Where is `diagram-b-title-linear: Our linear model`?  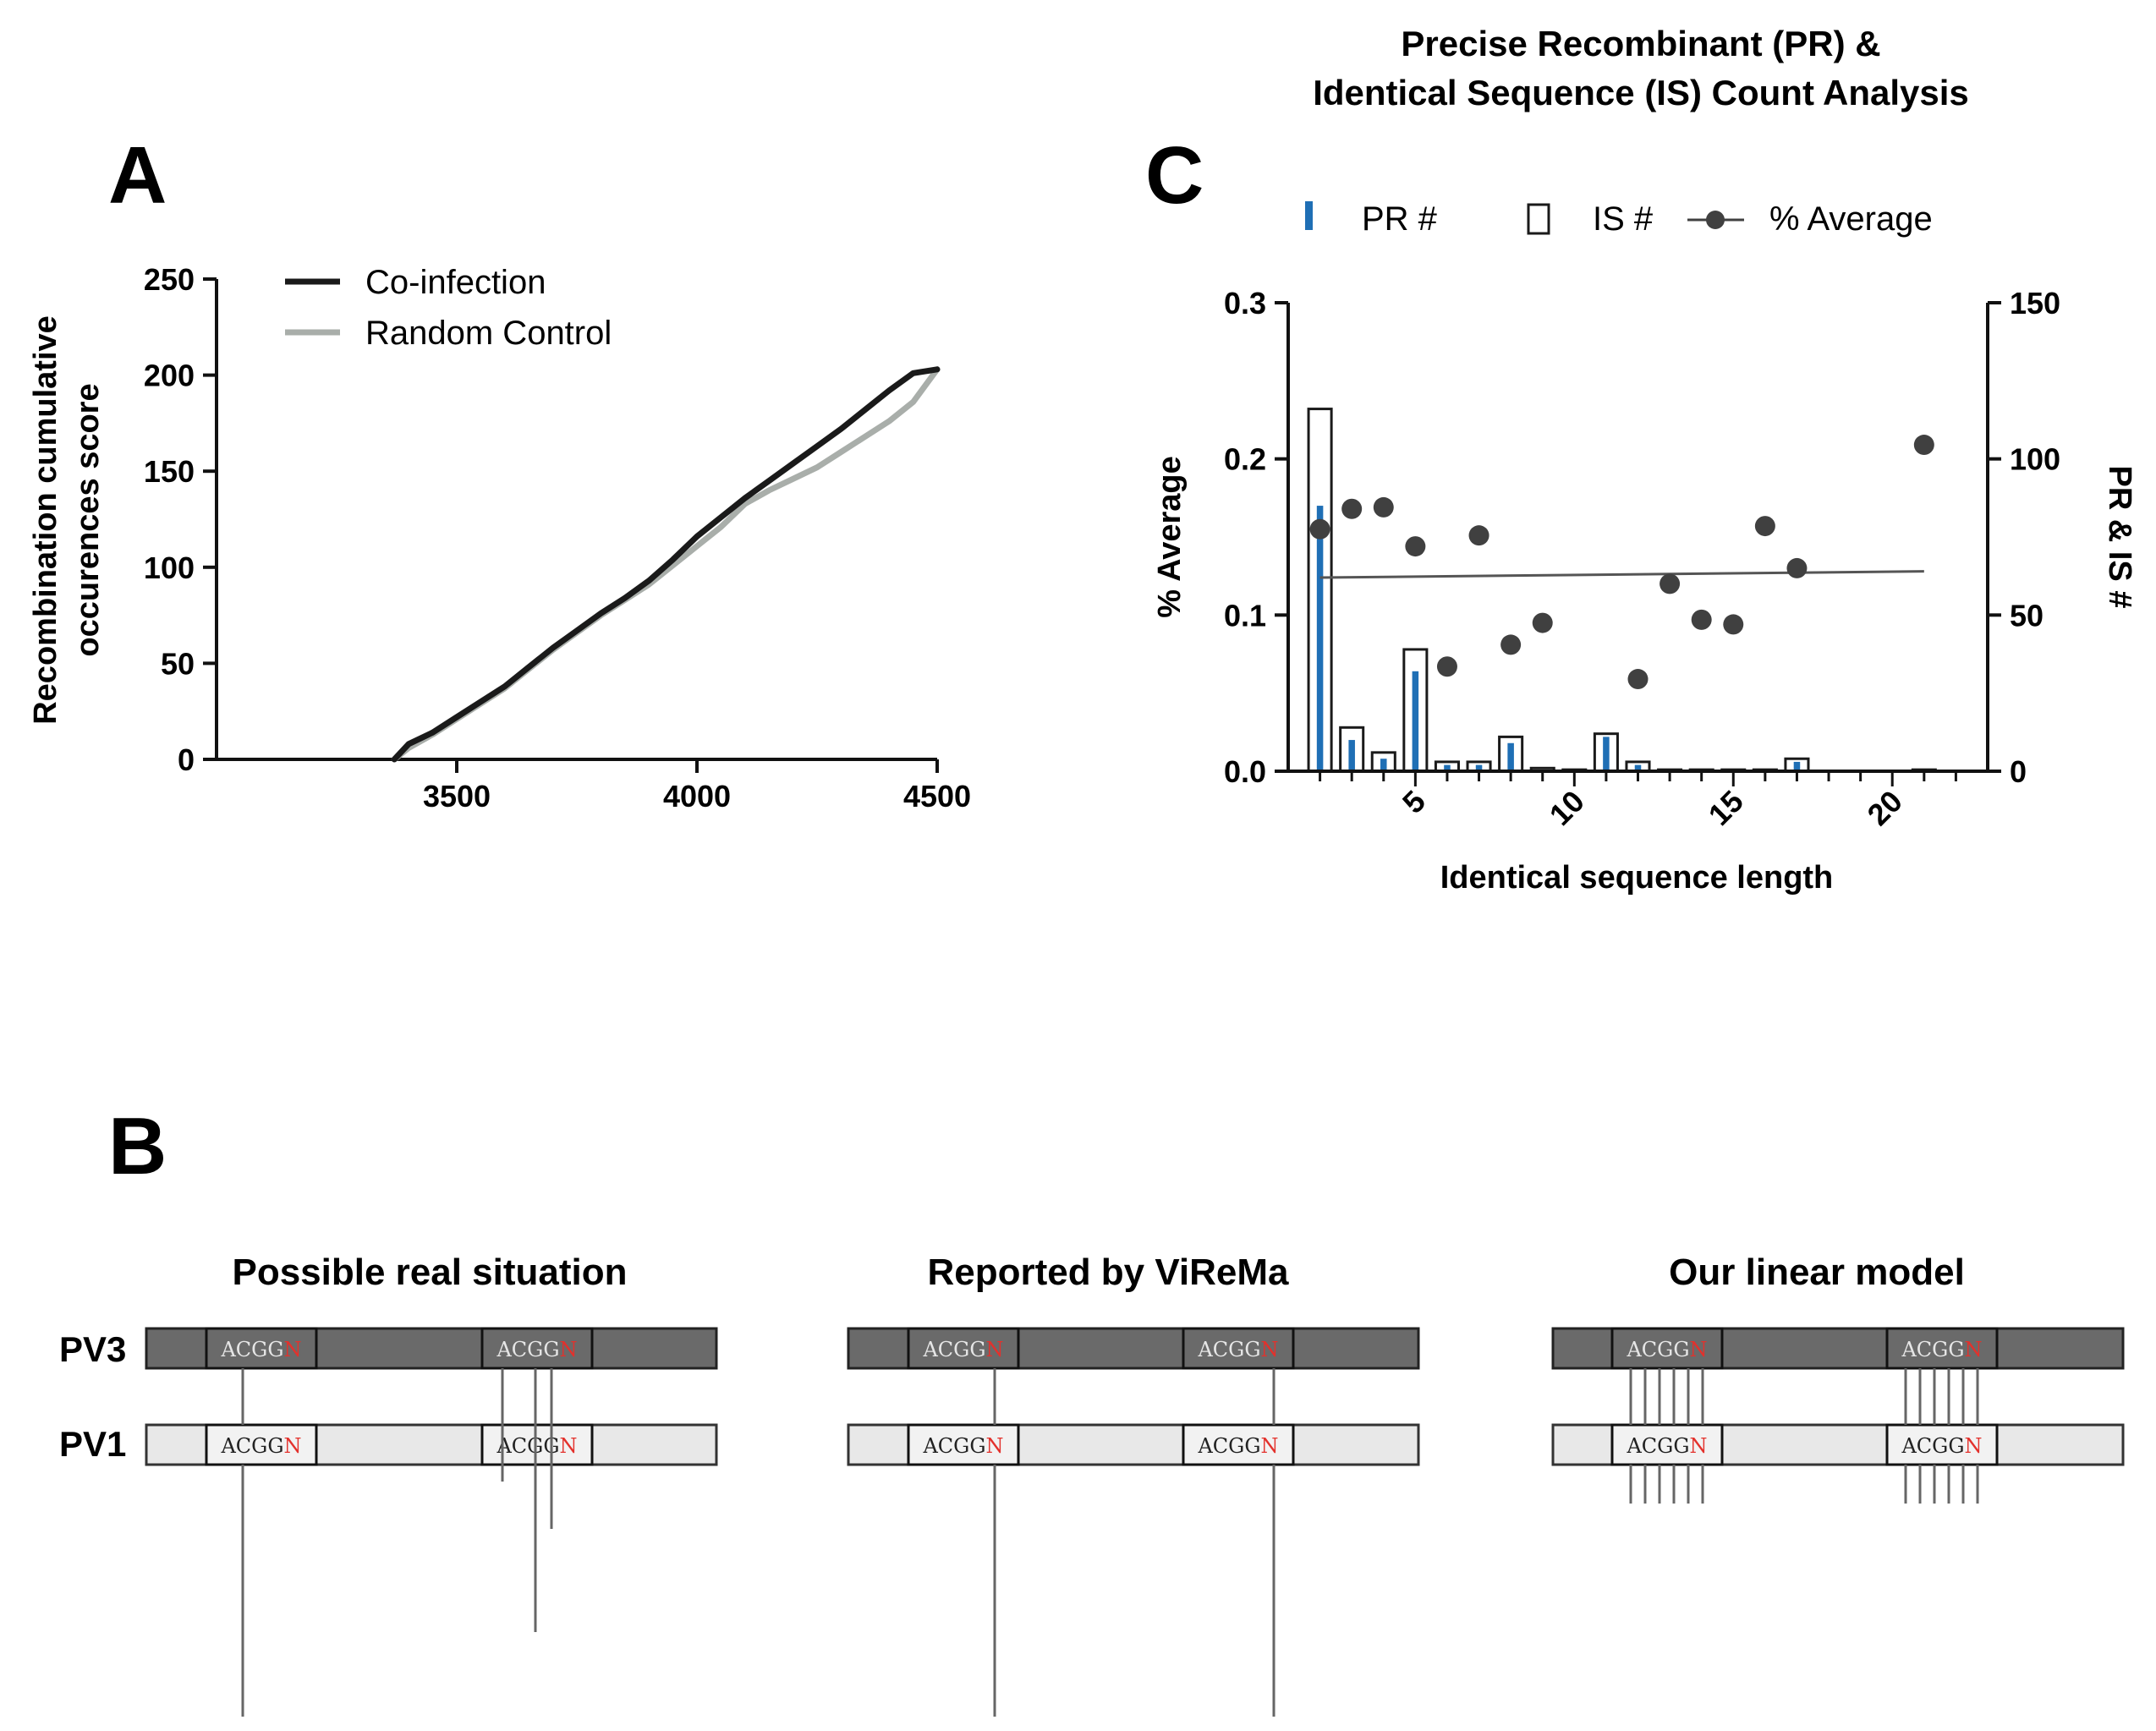
diagram-b-title-linear: Our linear model is located at coordinates (1817, 1273).